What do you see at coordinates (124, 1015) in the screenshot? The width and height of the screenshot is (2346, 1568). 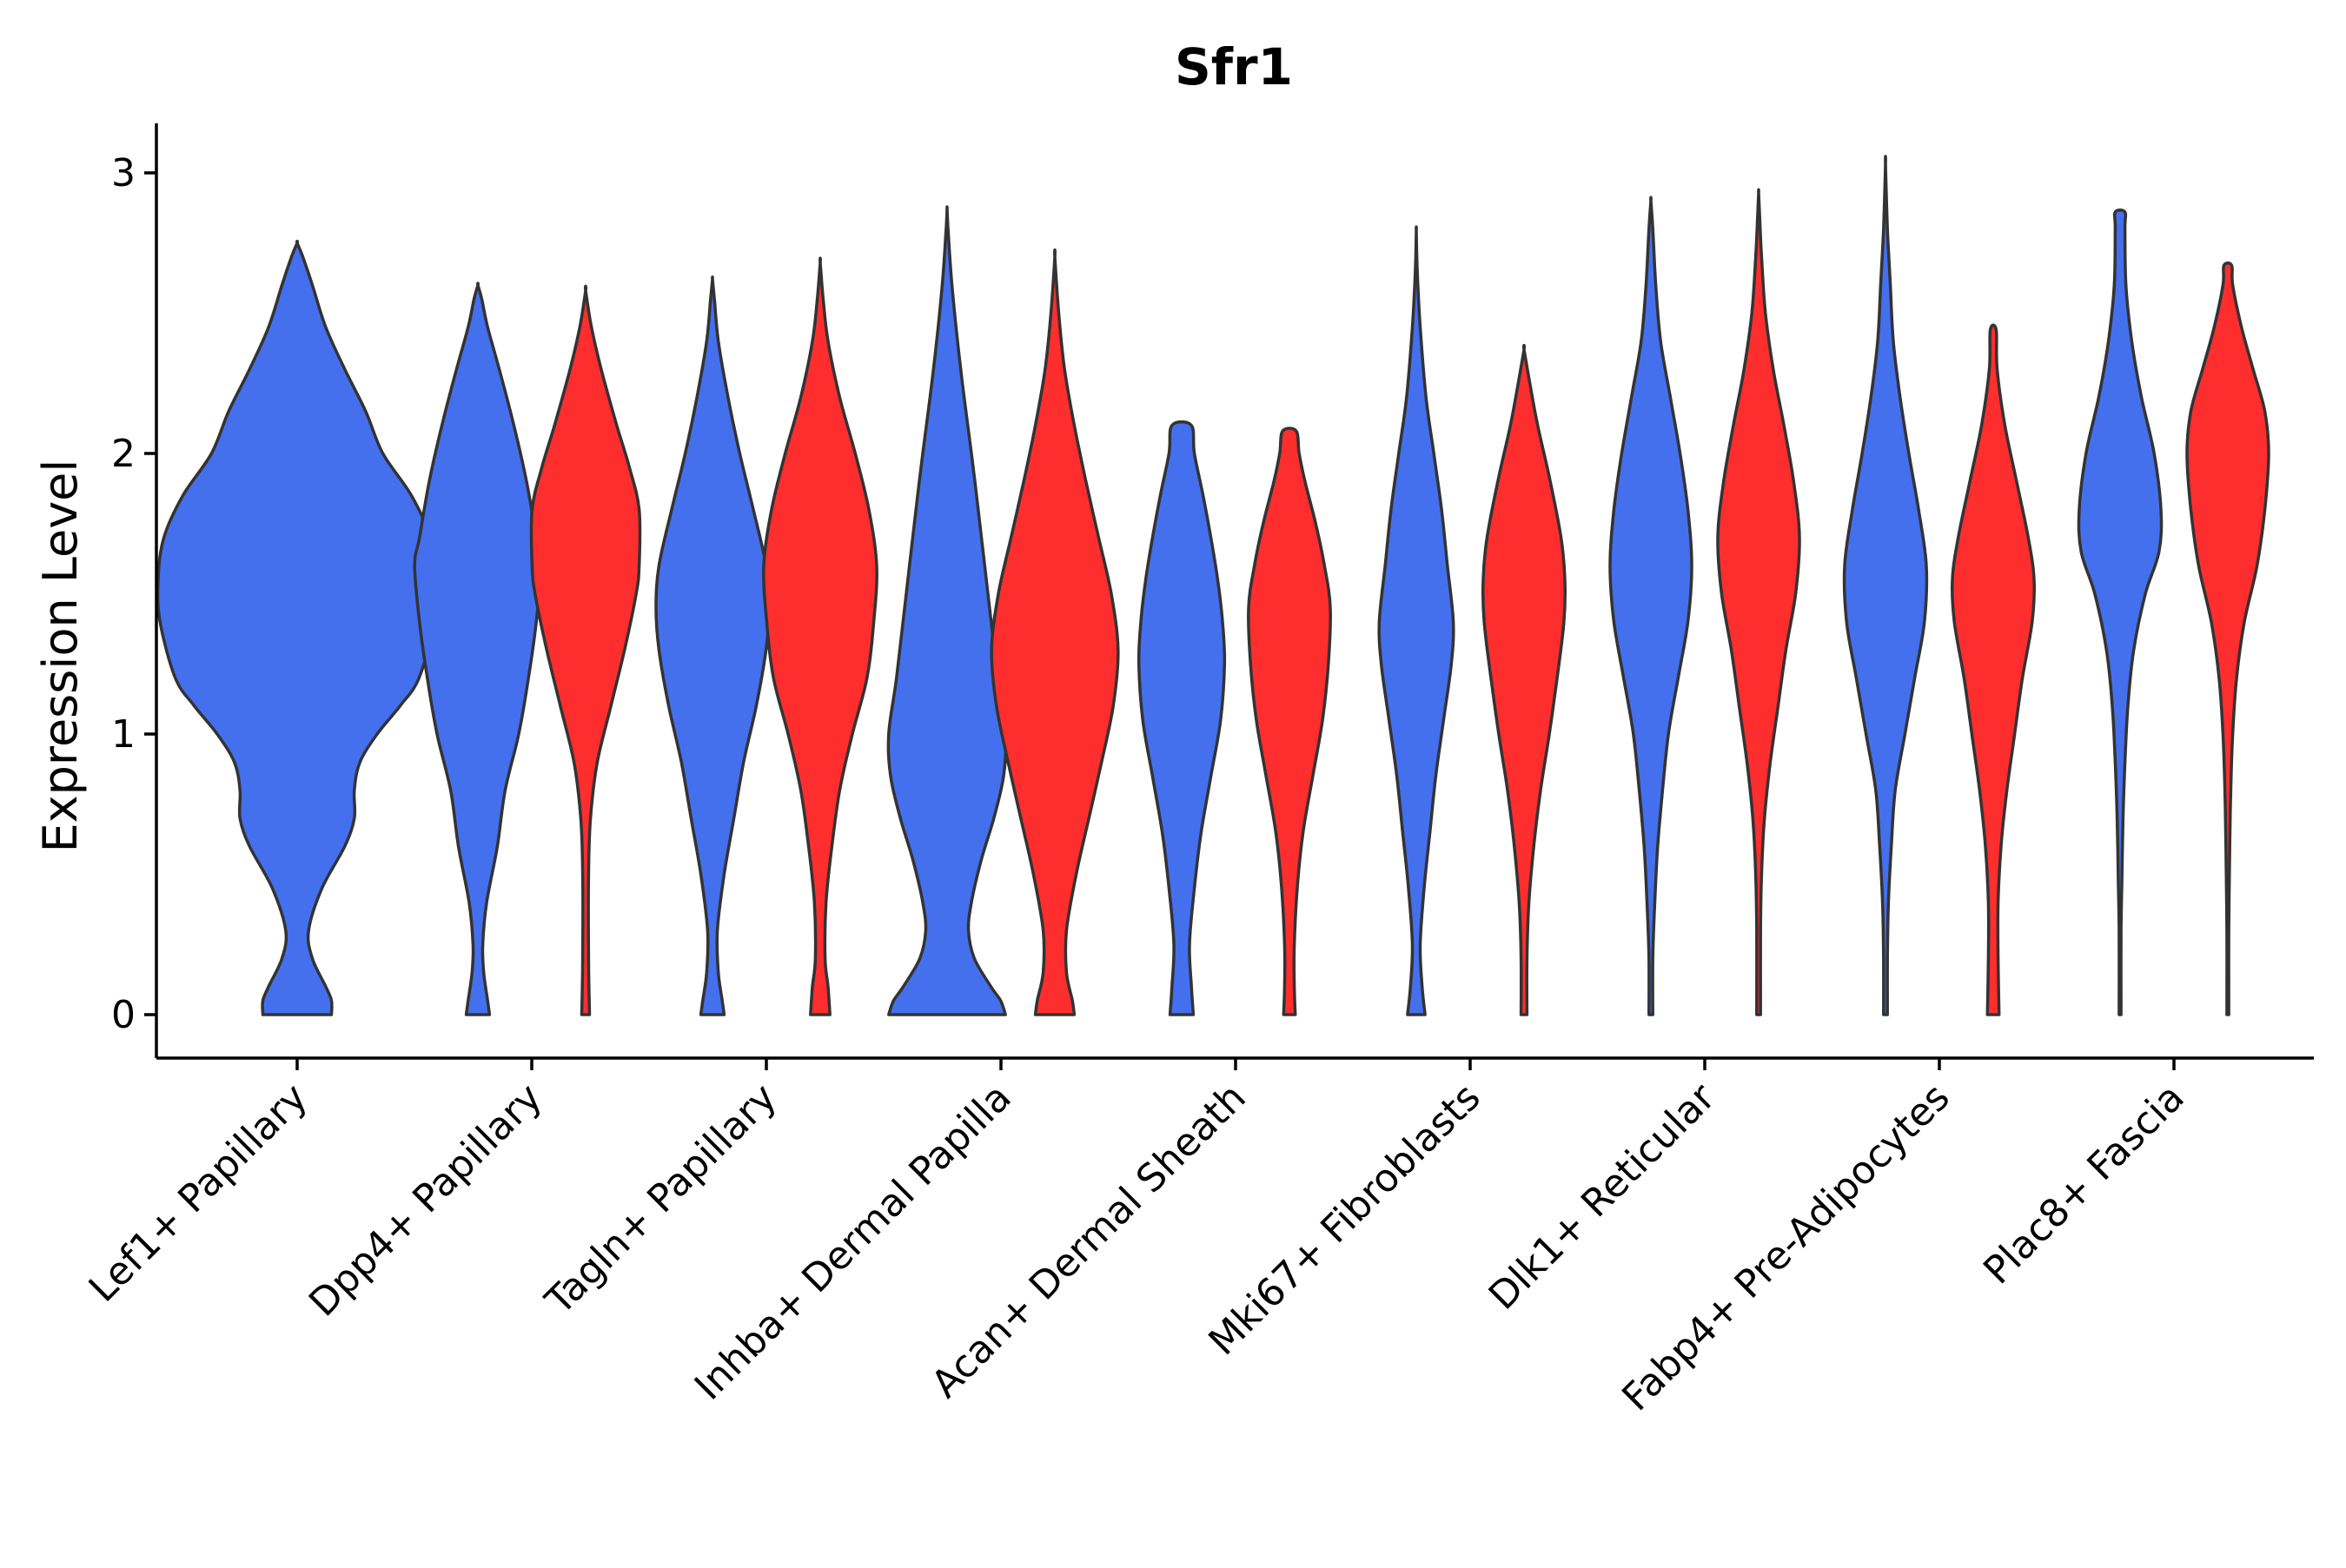 I see `y-tick-label-0: 0` at bounding box center [124, 1015].